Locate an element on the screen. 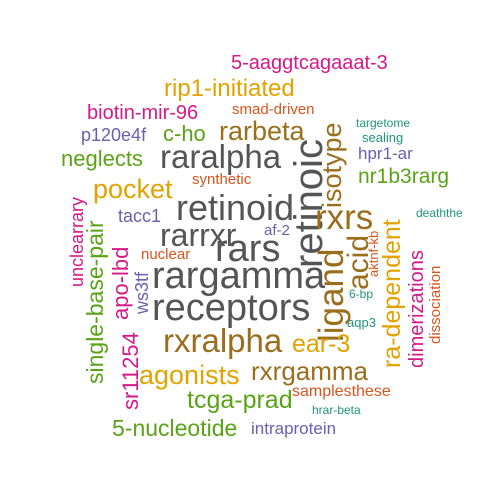  word-ws3tf: ws3tf is located at coordinates (142, 292).